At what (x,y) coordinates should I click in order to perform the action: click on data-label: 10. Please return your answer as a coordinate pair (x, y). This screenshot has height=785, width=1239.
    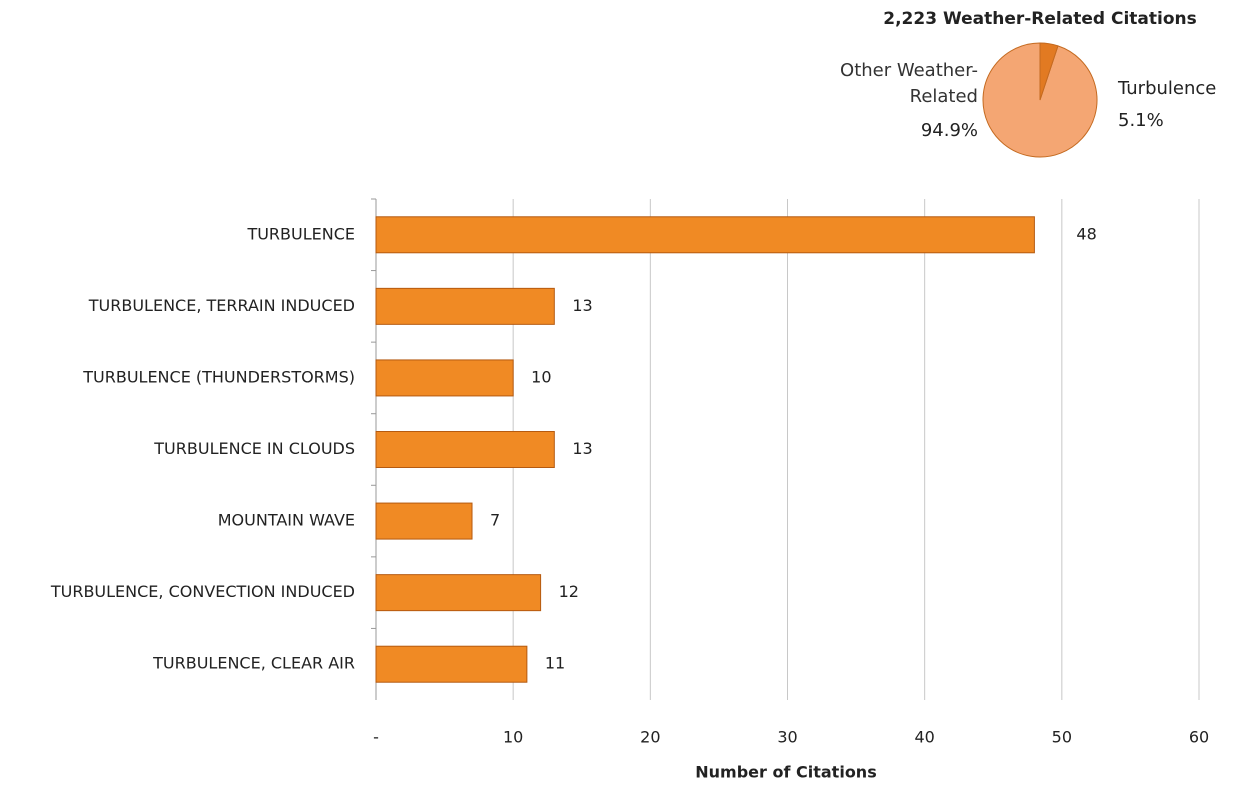
    Looking at the image, I should click on (541, 376).